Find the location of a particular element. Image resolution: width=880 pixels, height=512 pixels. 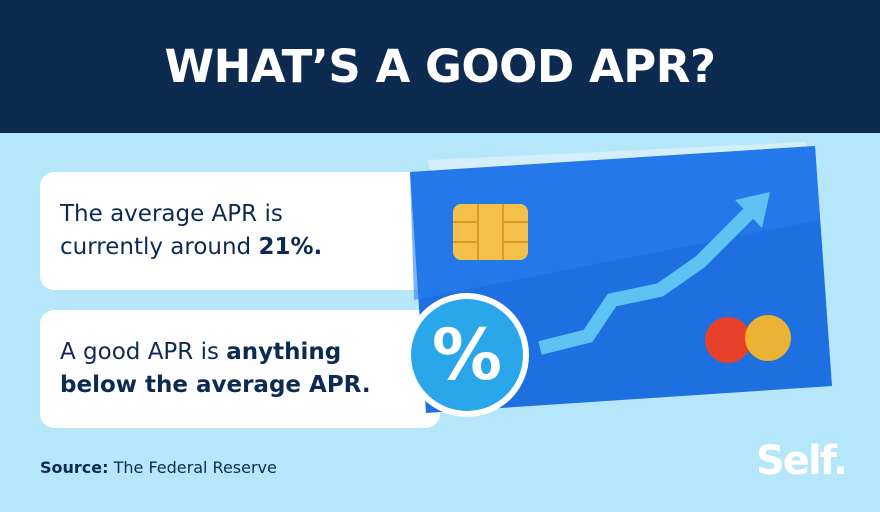

text-line: A good APR is anything is located at coordinates (250, 352).